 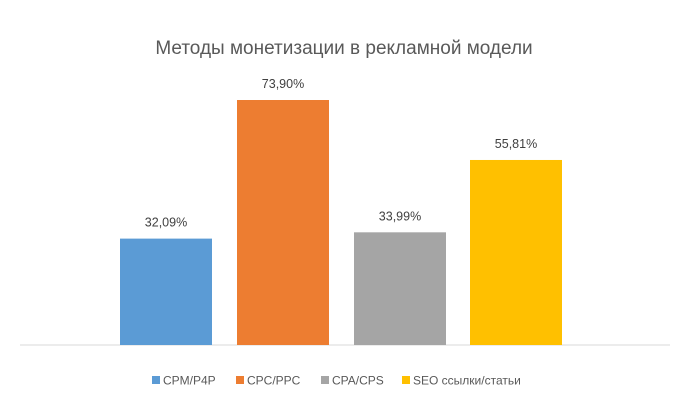 What do you see at coordinates (274, 381) in the screenshot?
I see `legend-label: CPC/PPC` at bounding box center [274, 381].